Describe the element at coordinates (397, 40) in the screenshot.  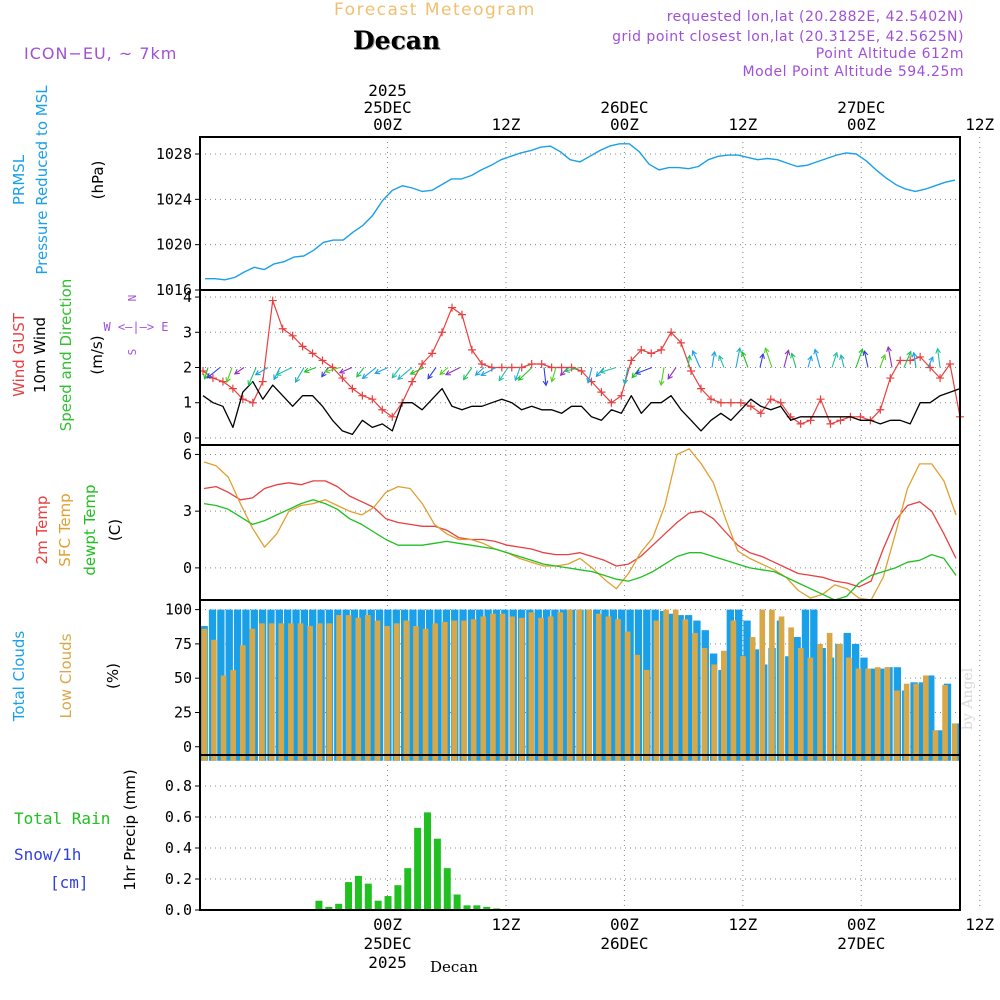
I see `station-name: Decan` at that location.